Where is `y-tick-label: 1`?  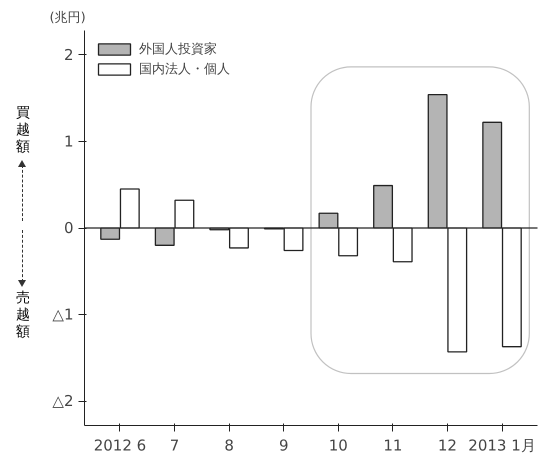
y-tick-label: 1 is located at coordinates (69, 141).